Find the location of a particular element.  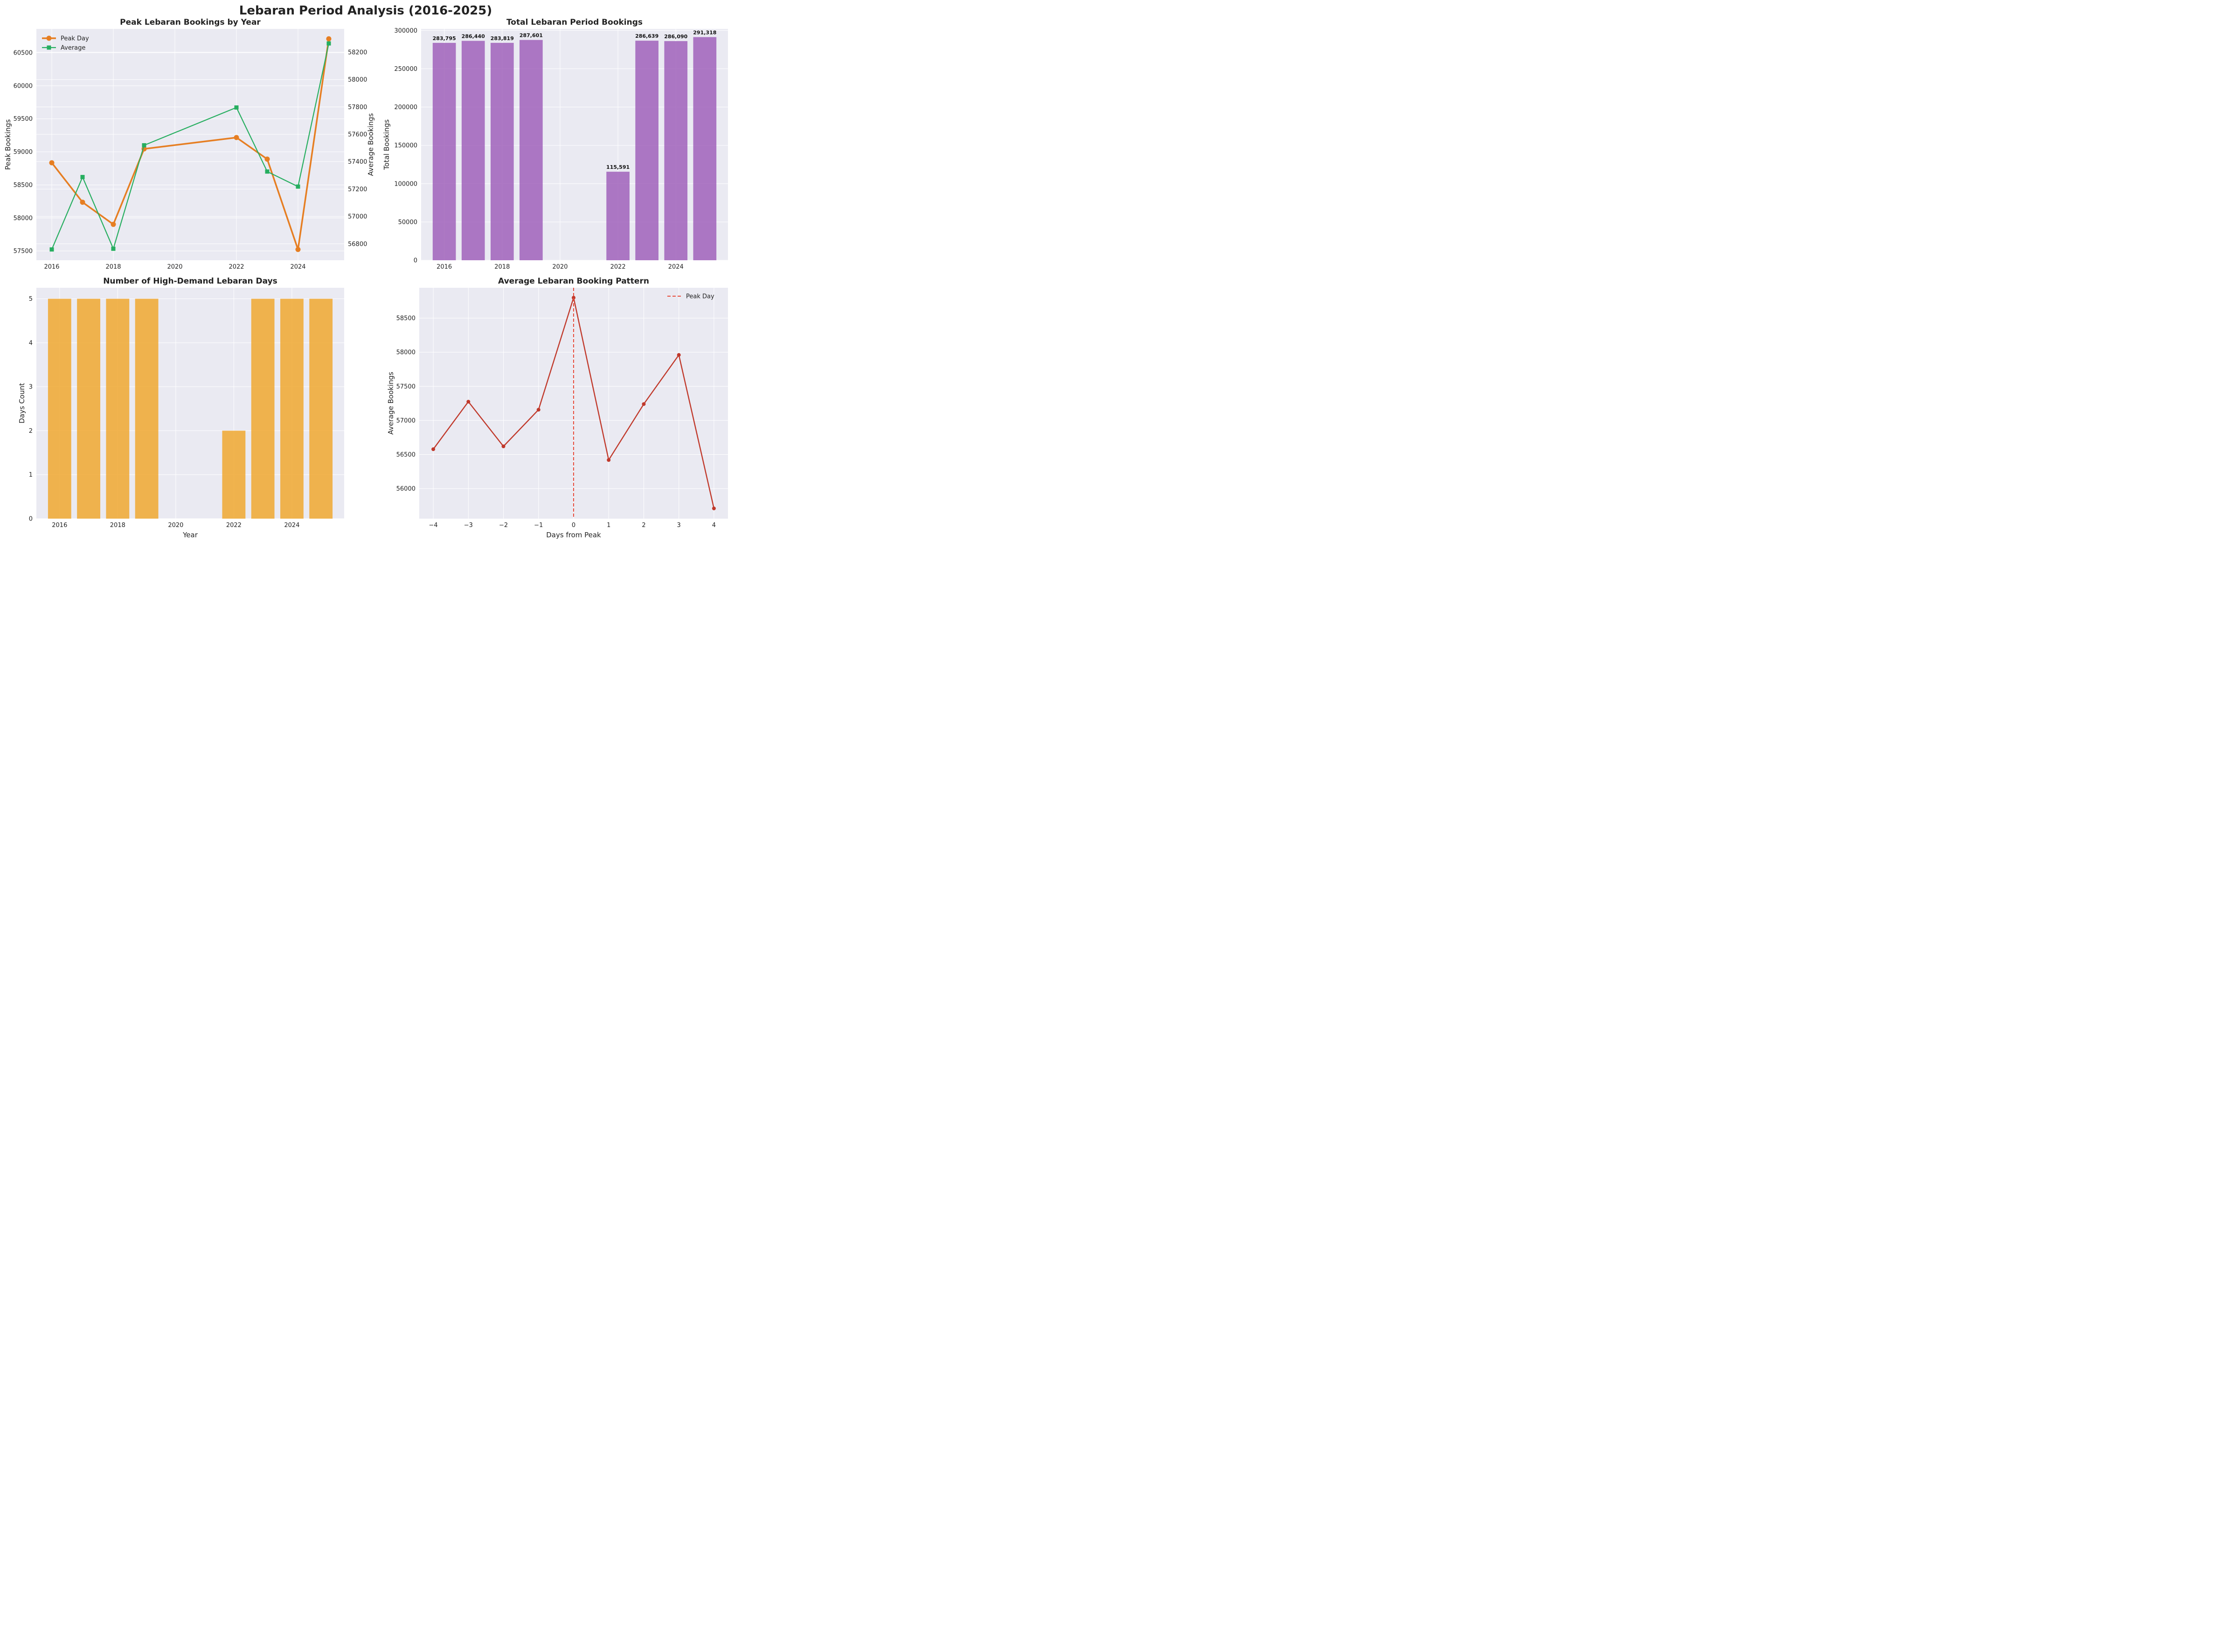

y-tick-label: 200000 is located at coordinates (405, 107).